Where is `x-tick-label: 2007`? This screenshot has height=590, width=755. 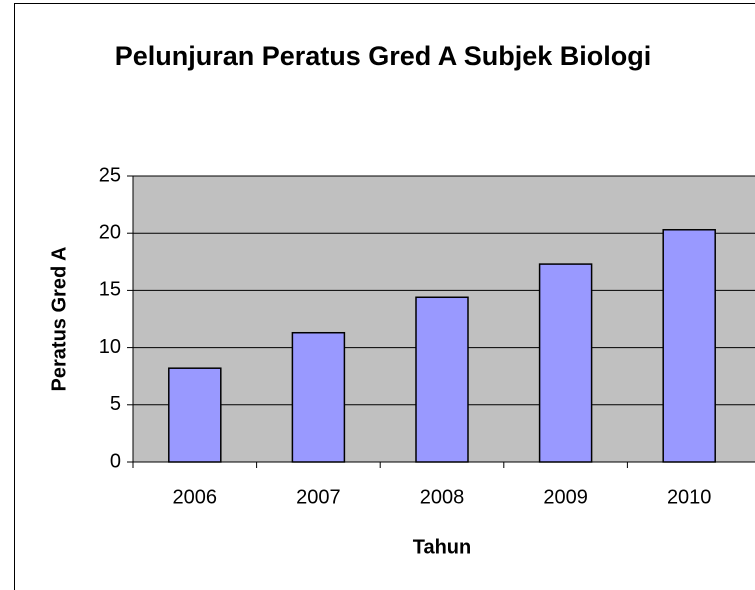 x-tick-label: 2007 is located at coordinates (318, 497).